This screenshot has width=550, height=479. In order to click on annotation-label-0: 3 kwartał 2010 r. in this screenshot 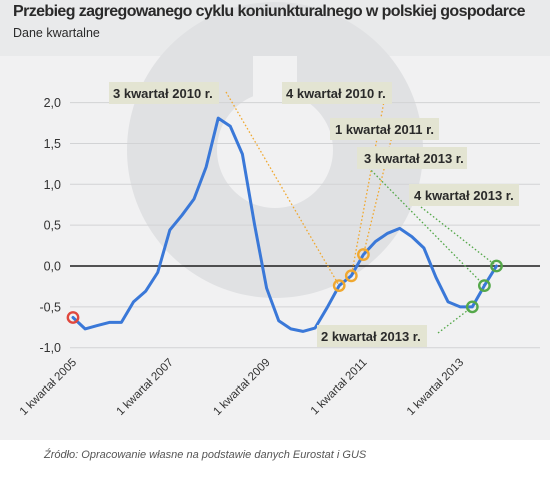, I will do `click(163, 93)`.